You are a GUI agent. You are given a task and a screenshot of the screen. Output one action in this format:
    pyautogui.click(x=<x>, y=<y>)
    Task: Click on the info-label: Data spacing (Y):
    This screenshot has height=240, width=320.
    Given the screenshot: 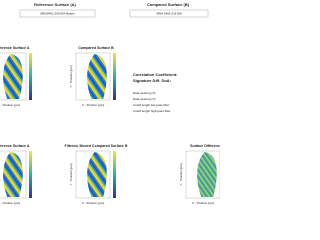 What is the action you would take?
    pyautogui.click(x=144, y=99)
    